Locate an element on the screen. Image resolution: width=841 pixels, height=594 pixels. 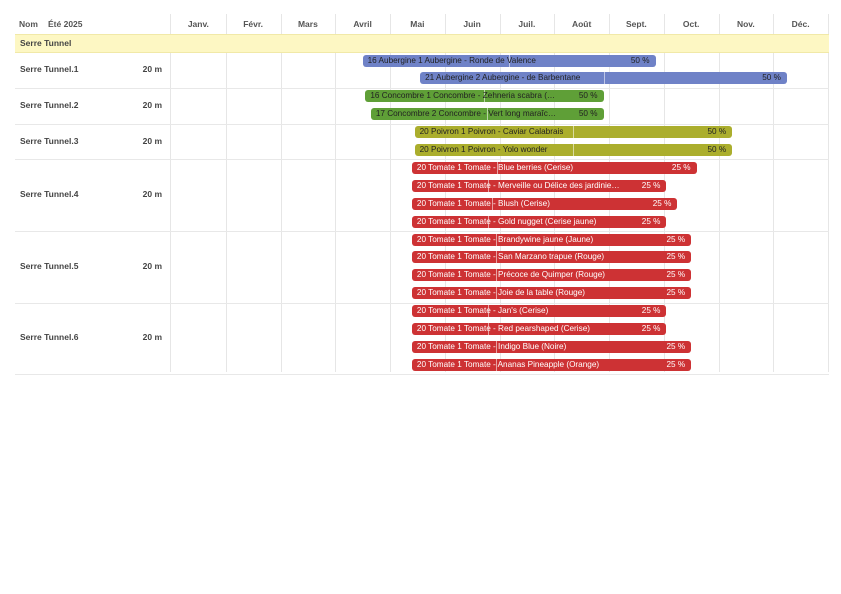
month-header: Févr. is located at coordinates (253, 24).